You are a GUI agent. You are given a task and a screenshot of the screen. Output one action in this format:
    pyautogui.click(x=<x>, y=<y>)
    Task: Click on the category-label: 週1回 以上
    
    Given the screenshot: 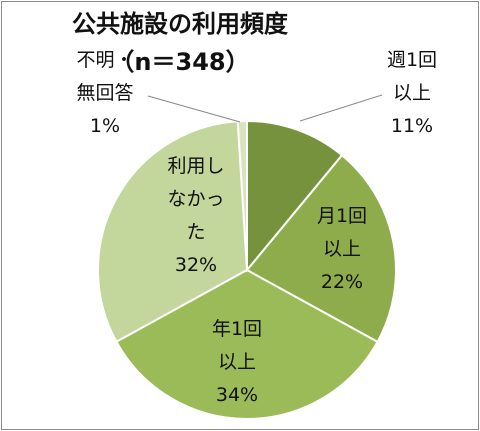 What is the action you would take?
    pyautogui.click(x=412, y=76)
    